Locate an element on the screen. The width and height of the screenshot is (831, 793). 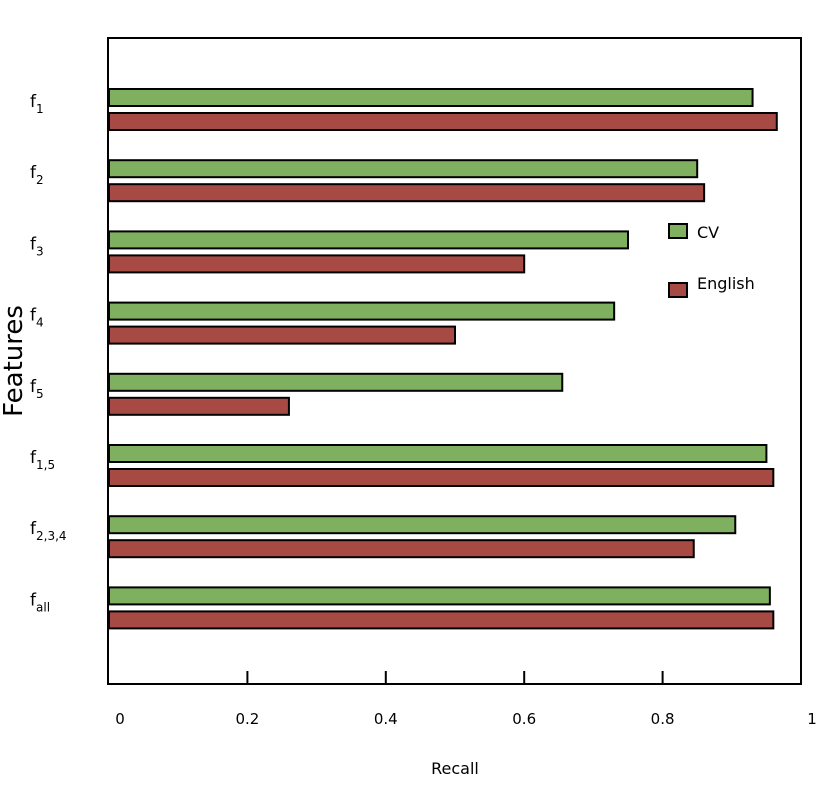
x-tick-label: 1 is located at coordinates (812, 719).